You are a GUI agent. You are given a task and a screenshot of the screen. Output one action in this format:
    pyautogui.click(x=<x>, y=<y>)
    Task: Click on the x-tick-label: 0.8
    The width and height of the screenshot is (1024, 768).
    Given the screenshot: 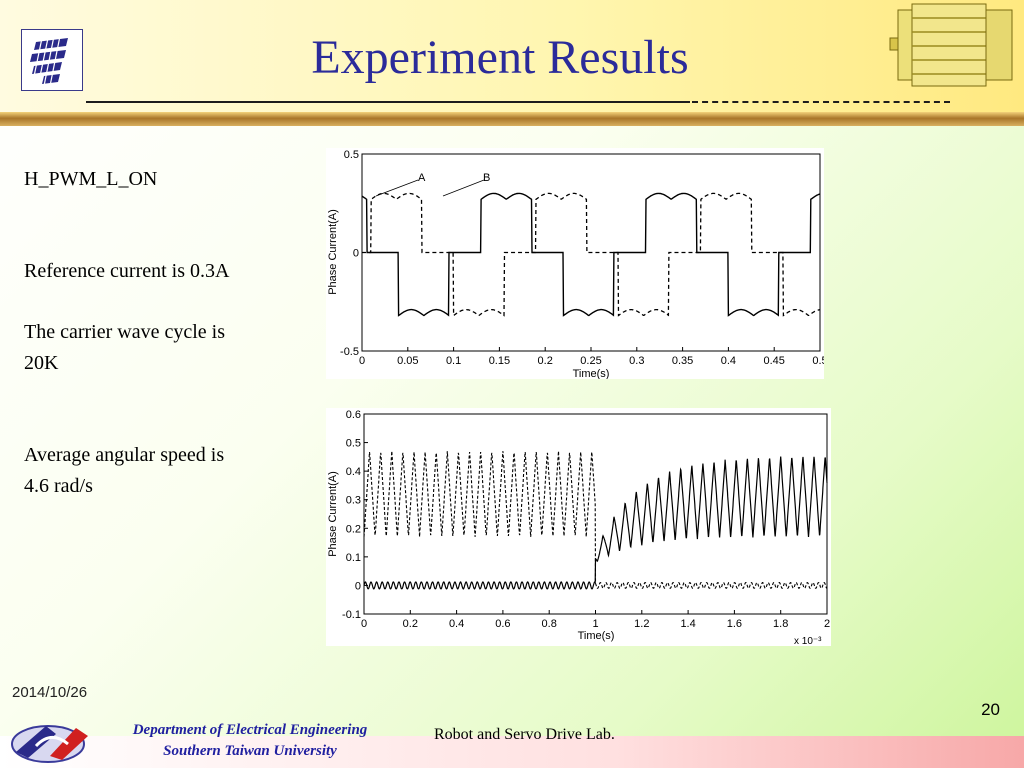 What is the action you would take?
    pyautogui.click(x=549, y=624)
    